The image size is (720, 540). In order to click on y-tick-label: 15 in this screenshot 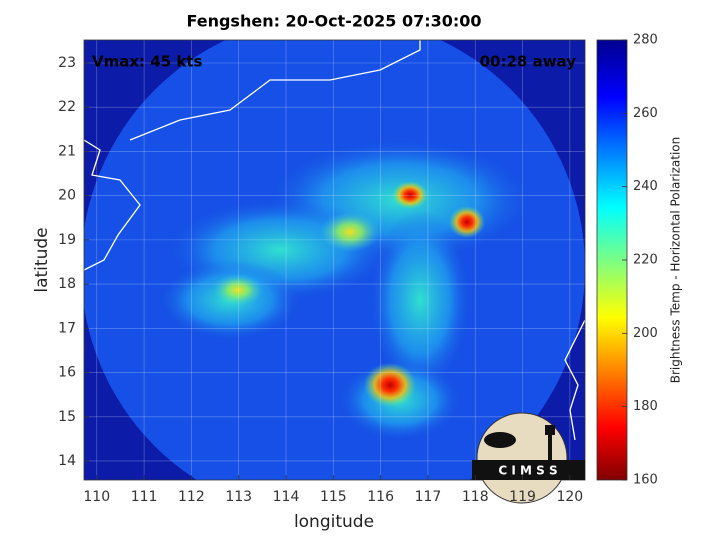, I will do `click(67, 417)`.